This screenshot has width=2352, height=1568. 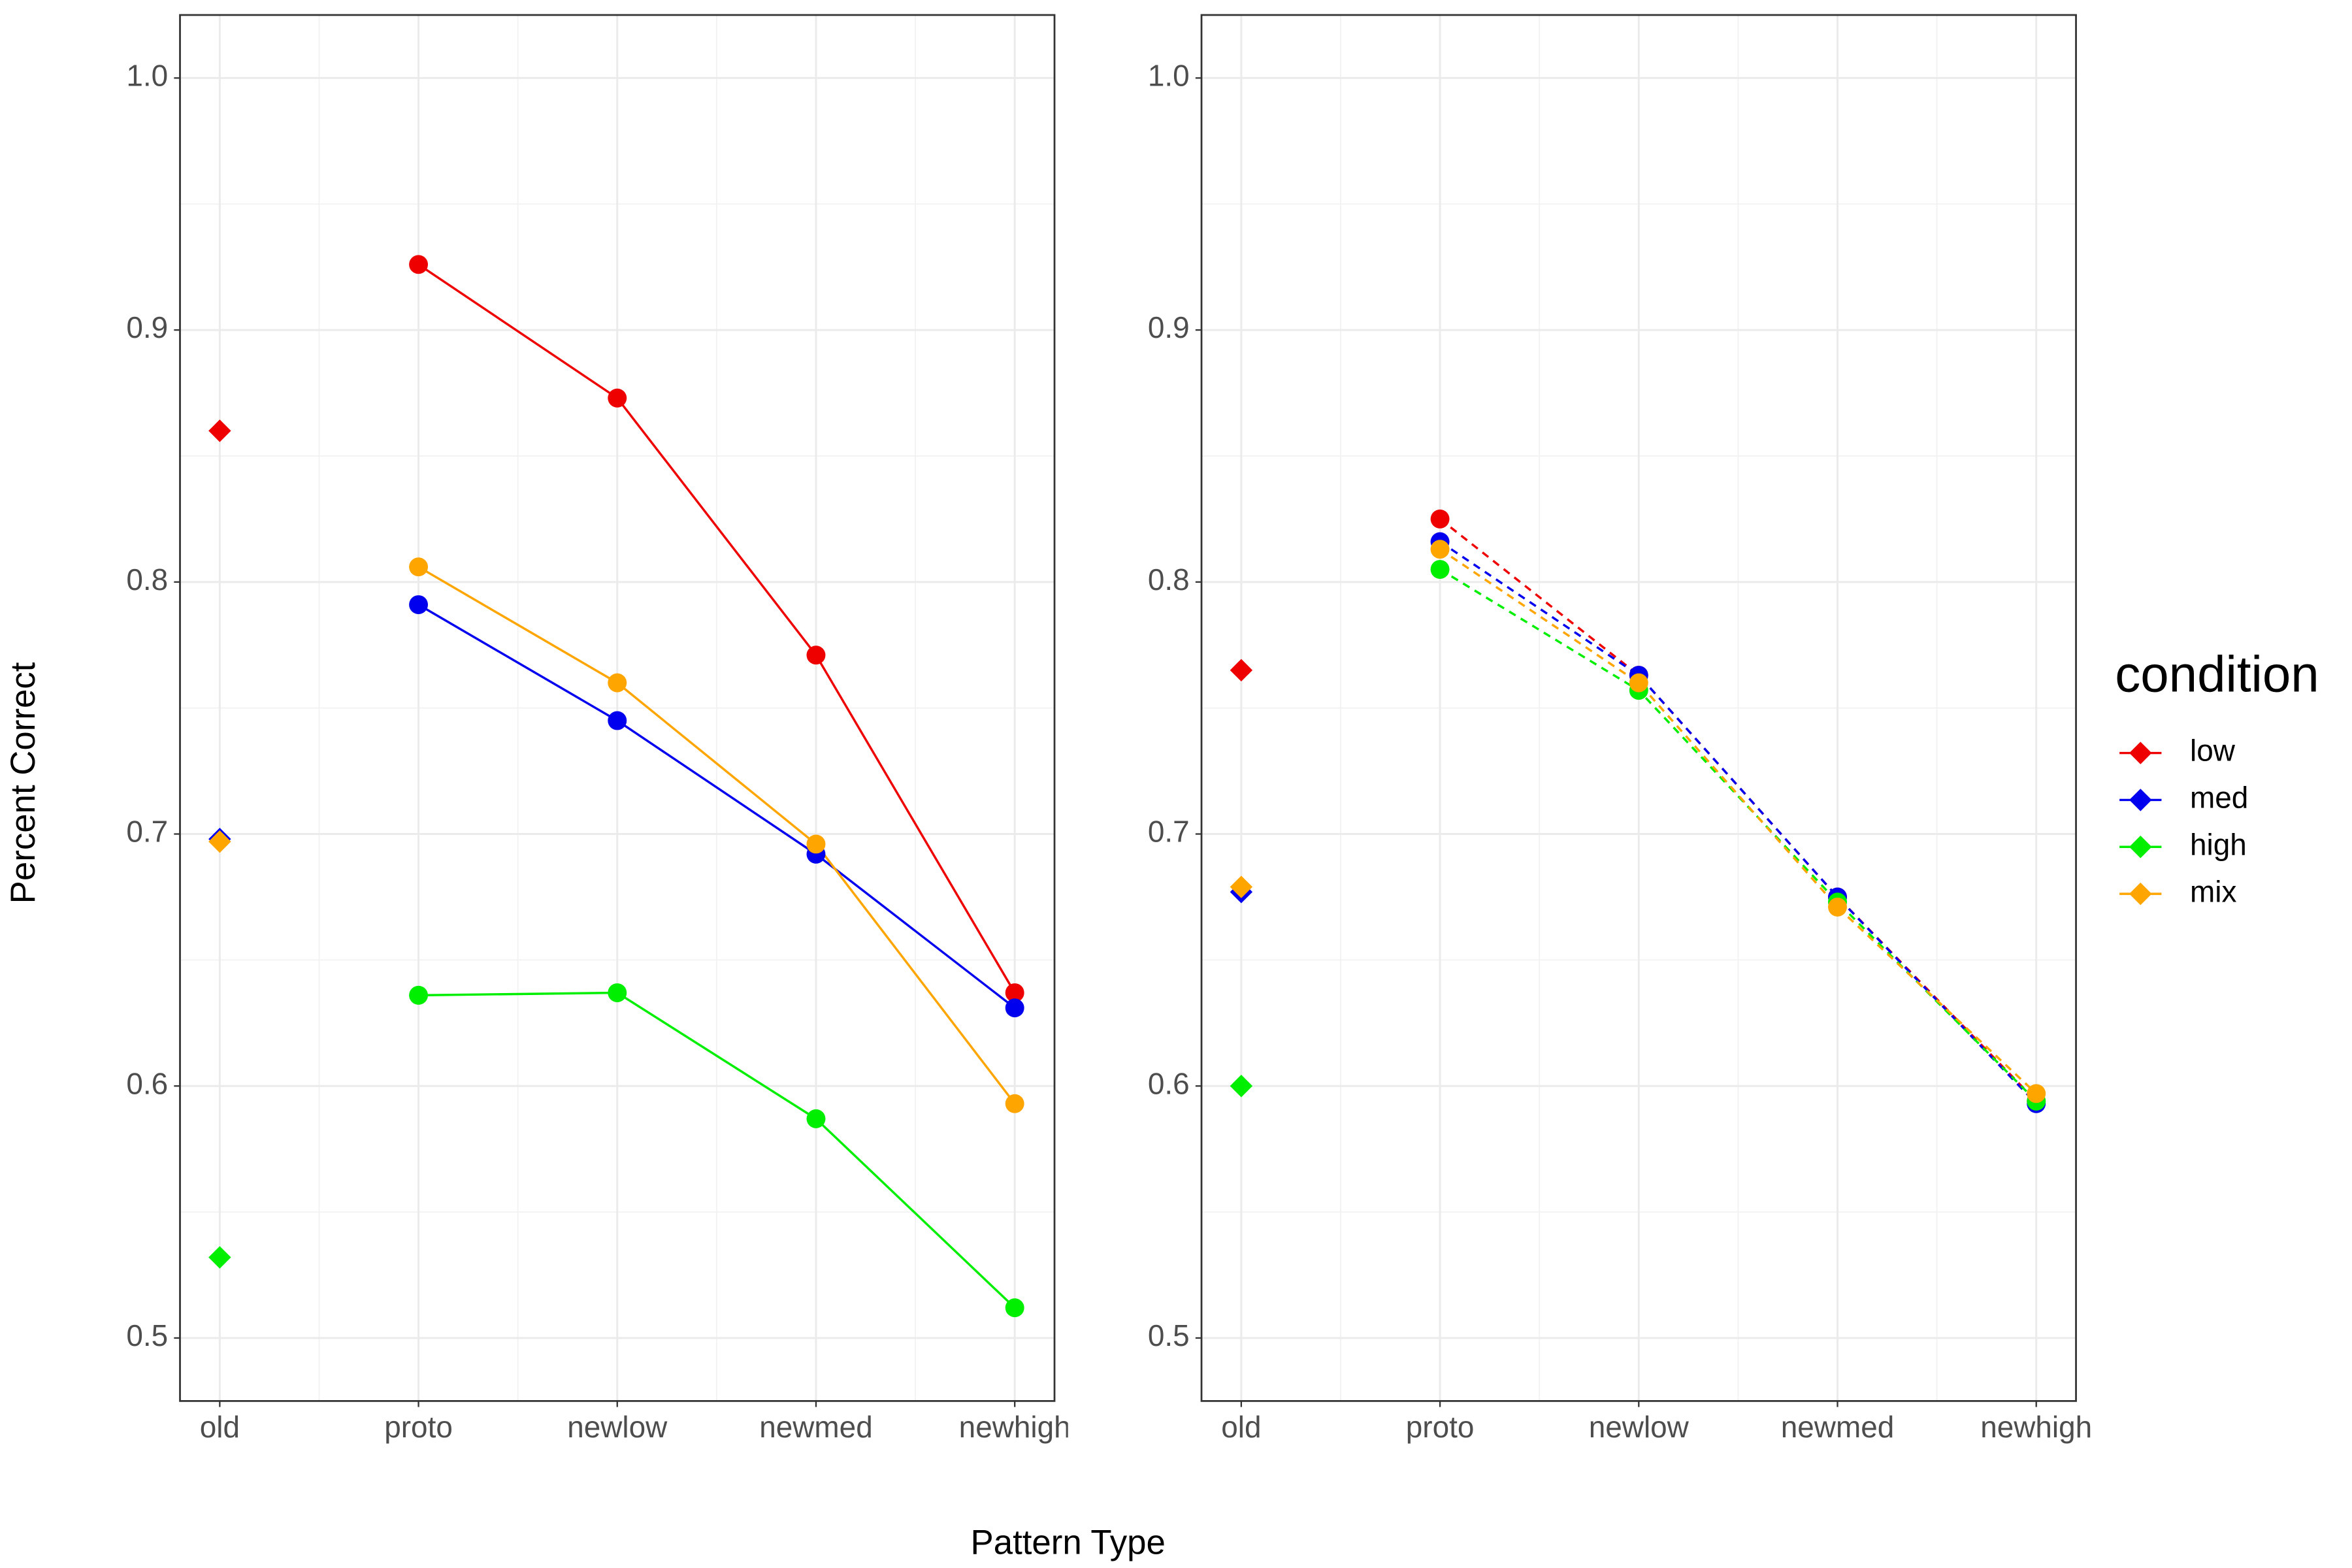 I want to click on y-axis-title: Percent Correct, so click(x=23, y=783).